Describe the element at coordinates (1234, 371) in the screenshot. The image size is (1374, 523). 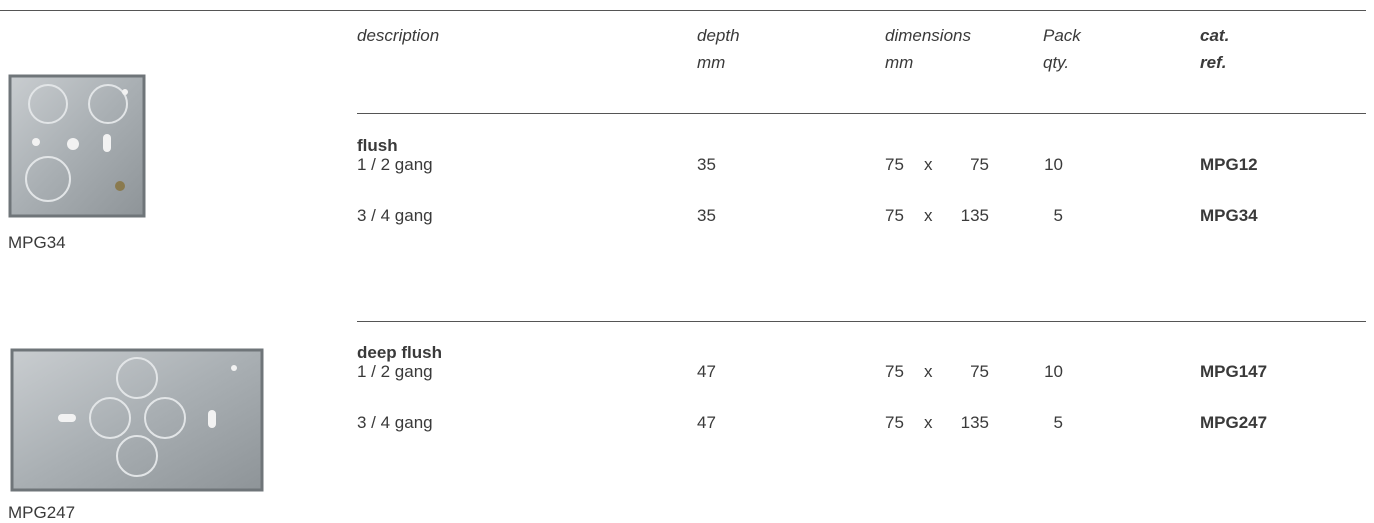
I see `cat-ref: MPG147` at that location.